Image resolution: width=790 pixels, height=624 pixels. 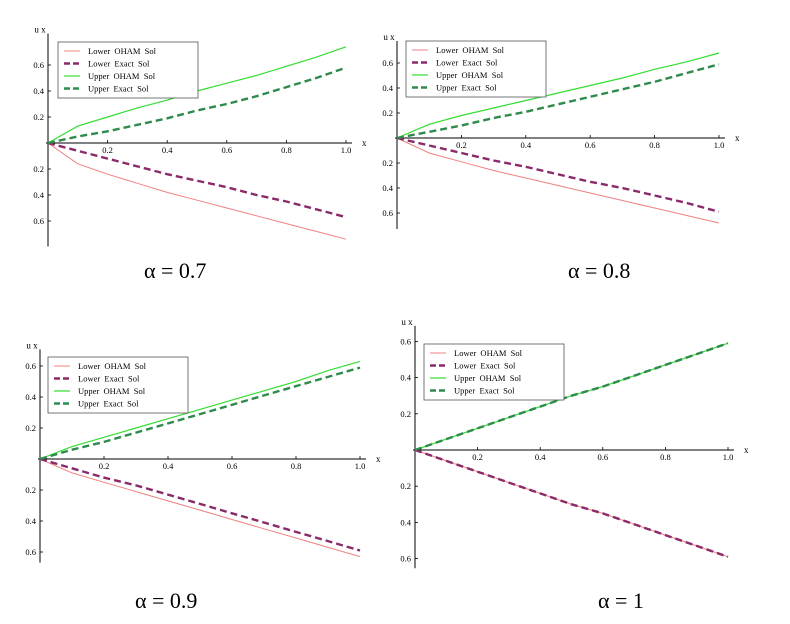 What do you see at coordinates (621, 600) in the screenshot?
I see `caption-panel-4: α = 1` at bounding box center [621, 600].